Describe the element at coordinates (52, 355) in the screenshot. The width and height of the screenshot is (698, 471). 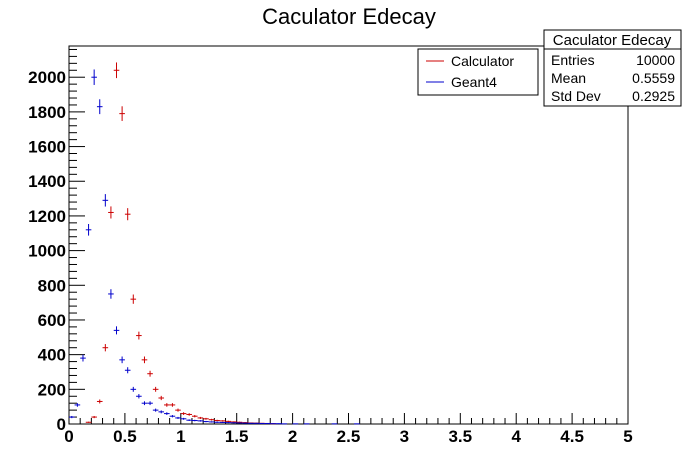
I see `y-tick-label: 400` at that location.